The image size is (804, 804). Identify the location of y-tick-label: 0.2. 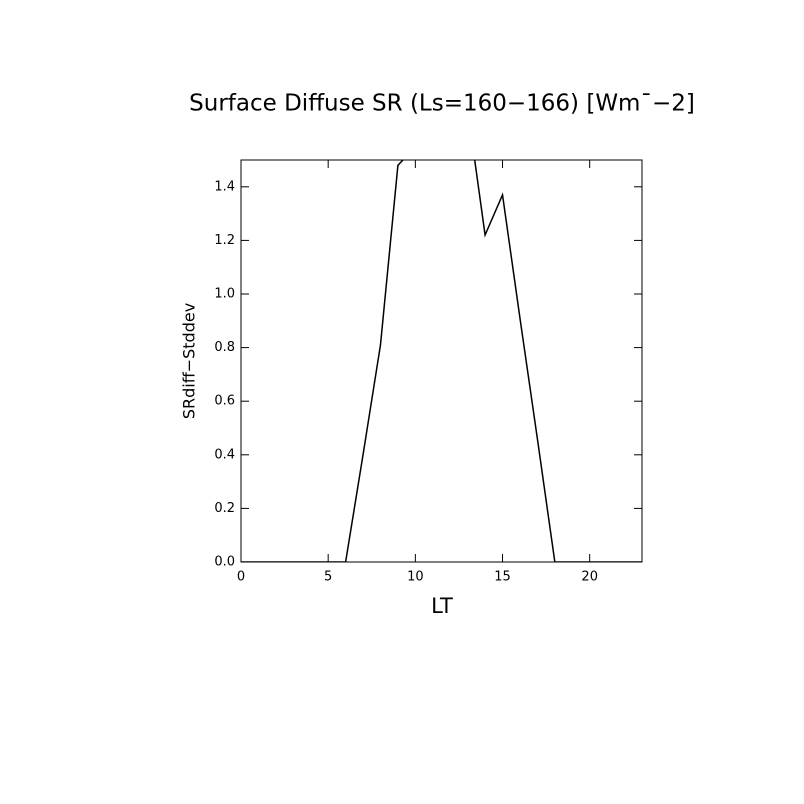
(224, 508).